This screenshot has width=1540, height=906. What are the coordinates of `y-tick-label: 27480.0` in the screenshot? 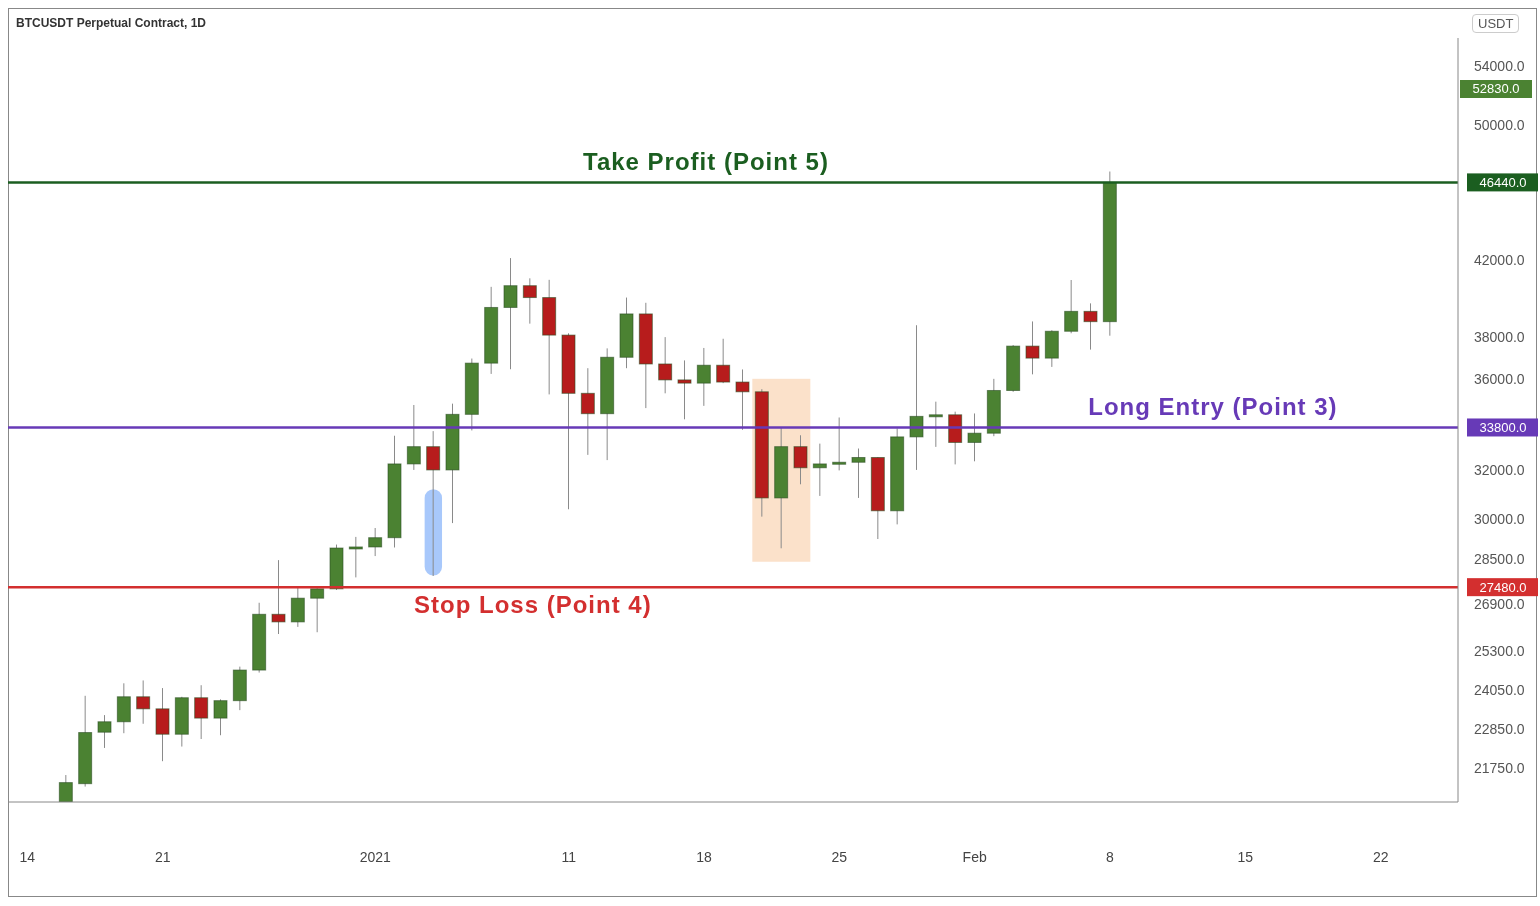 It's located at (1503, 588).